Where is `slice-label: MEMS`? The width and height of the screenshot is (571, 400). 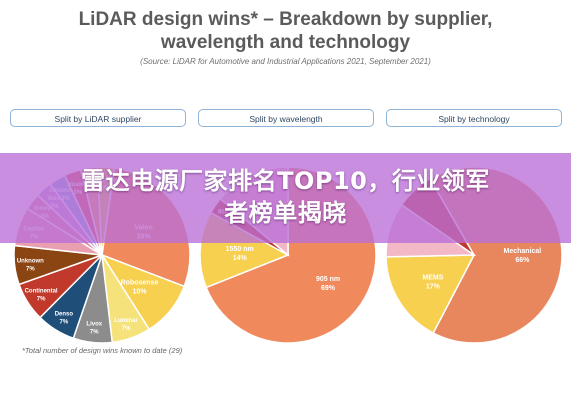 slice-label: MEMS is located at coordinates (432, 278).